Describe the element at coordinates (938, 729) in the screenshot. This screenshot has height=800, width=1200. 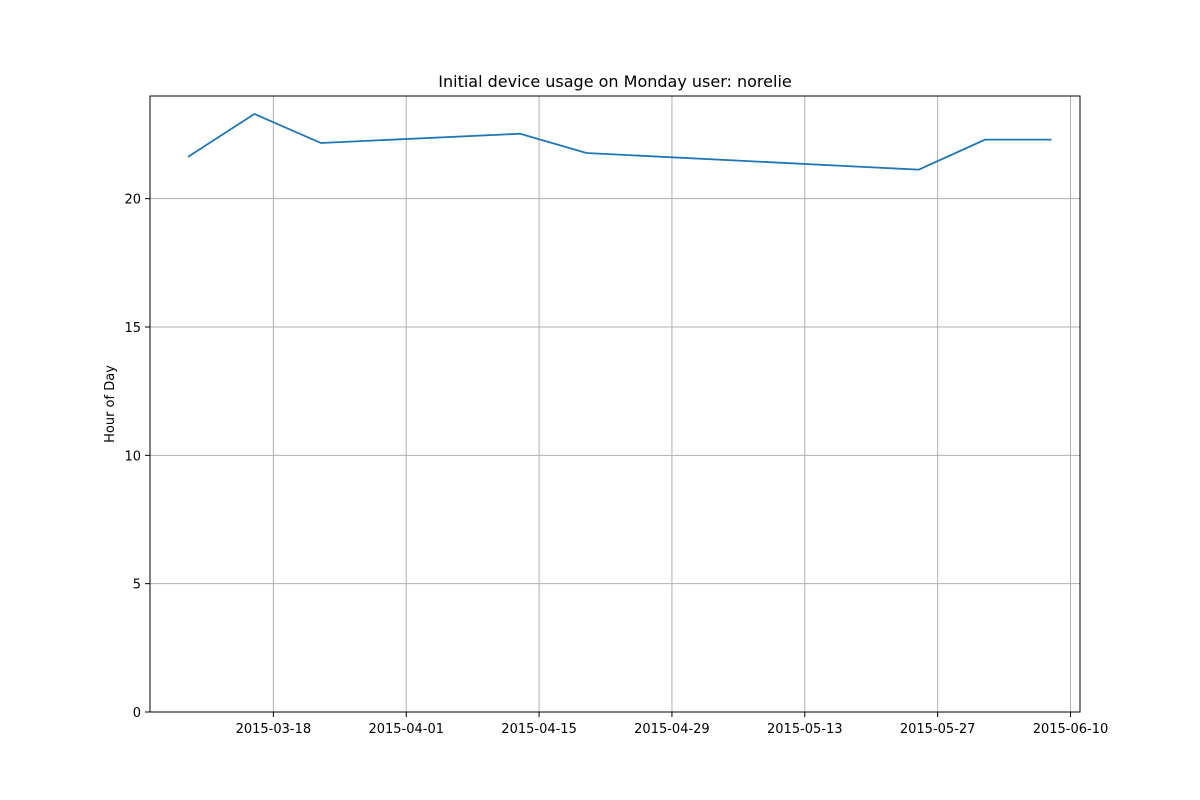
I see `x-tick-label: 2015-05-27` at that location.